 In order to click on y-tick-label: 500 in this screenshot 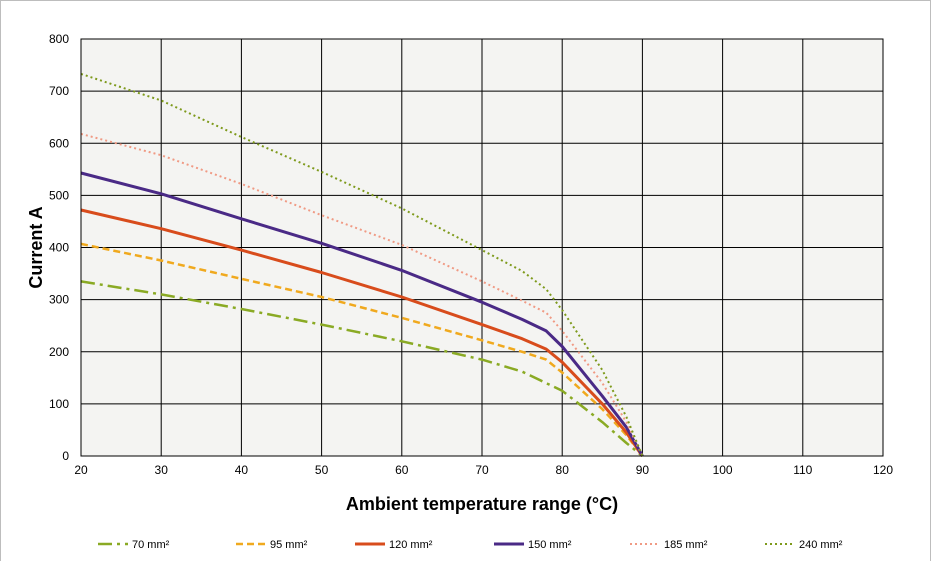, I will do `click(59, 195)`.